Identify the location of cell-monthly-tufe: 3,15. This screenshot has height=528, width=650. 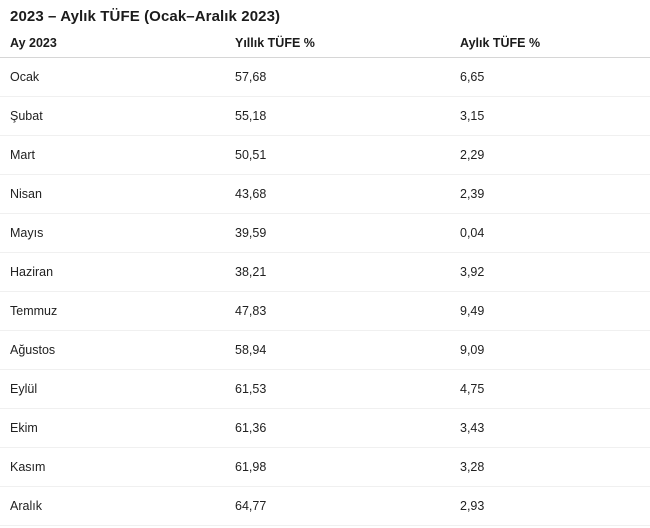
(550, 116).